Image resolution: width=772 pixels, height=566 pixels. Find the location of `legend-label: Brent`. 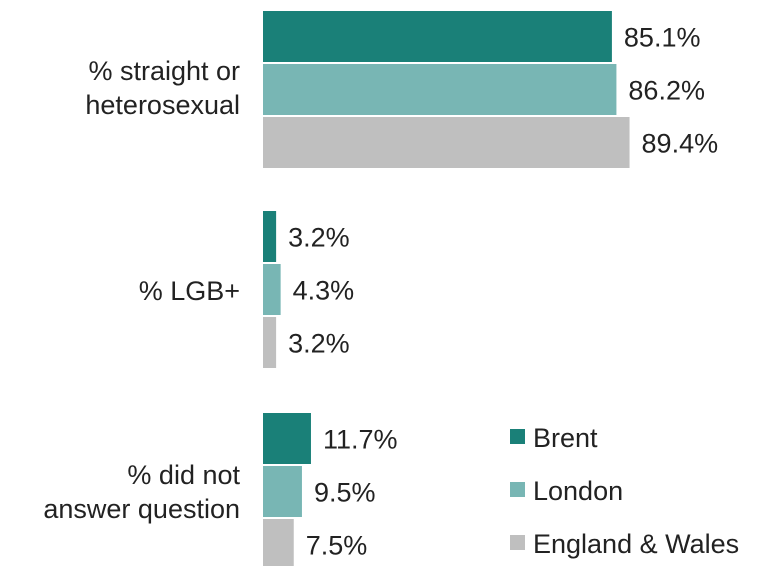

legend-label: Brent is located at coordinates (565, 438).